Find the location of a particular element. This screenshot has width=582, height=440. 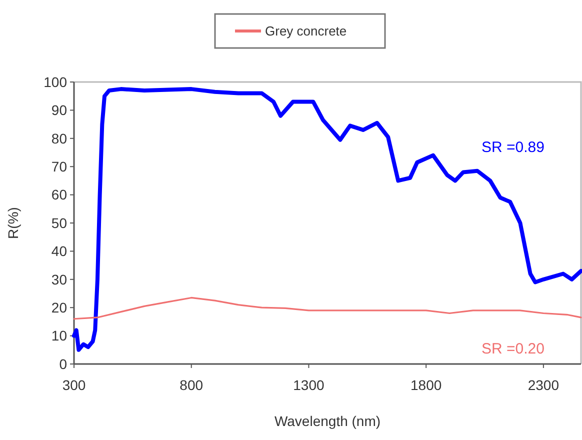

y-tick-label: 0 is located at coordinates (63, 364).